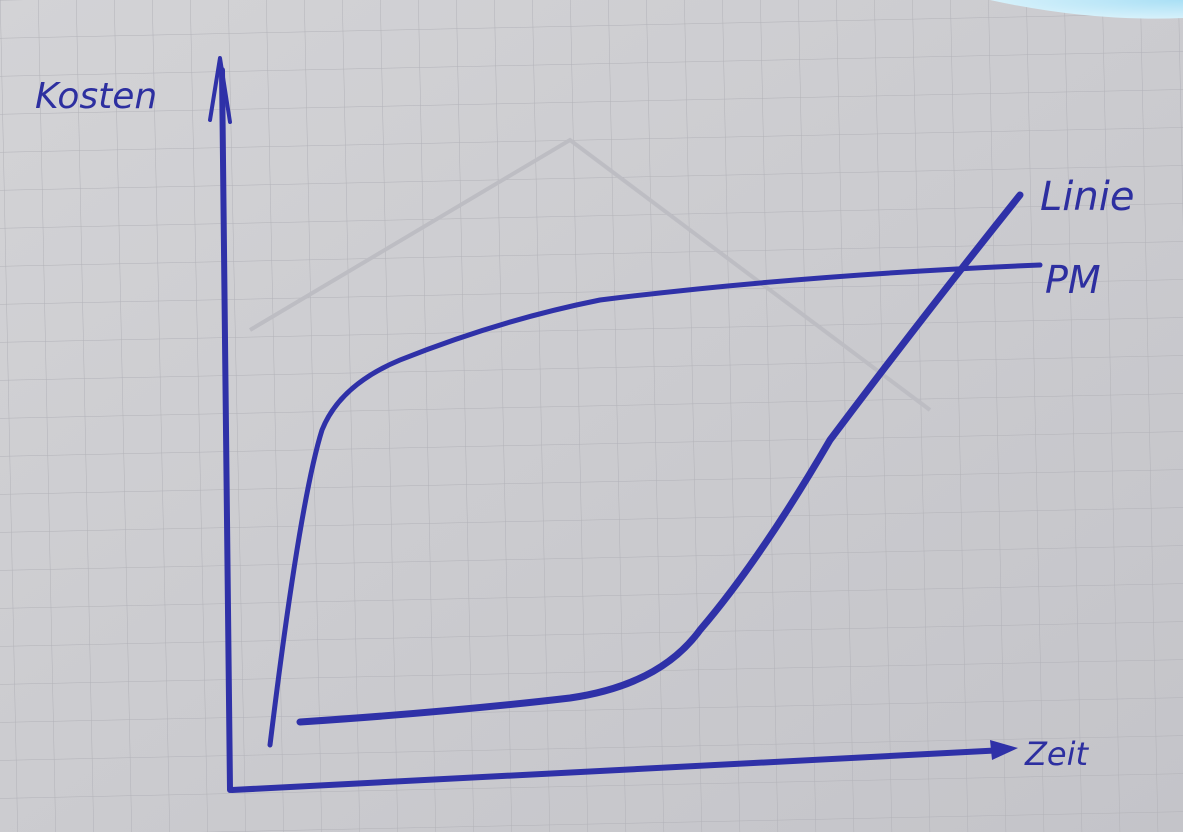  Describe the element at coordinates (1004, 750) in the screenshot. I see `x-axis-arrow` at that location.